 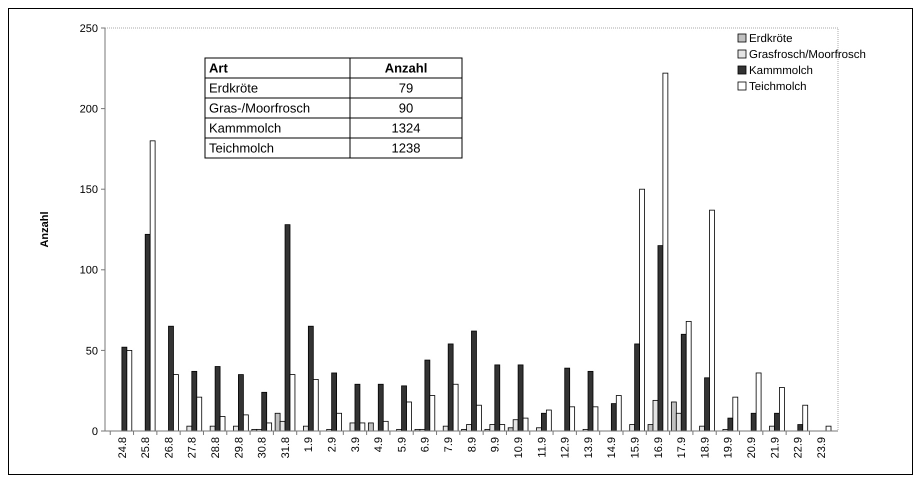 What do you see at coordinates (45, 229) in the screenshot?
I see `y-axis-title: Anzahl` at bounding box center [45, 229].